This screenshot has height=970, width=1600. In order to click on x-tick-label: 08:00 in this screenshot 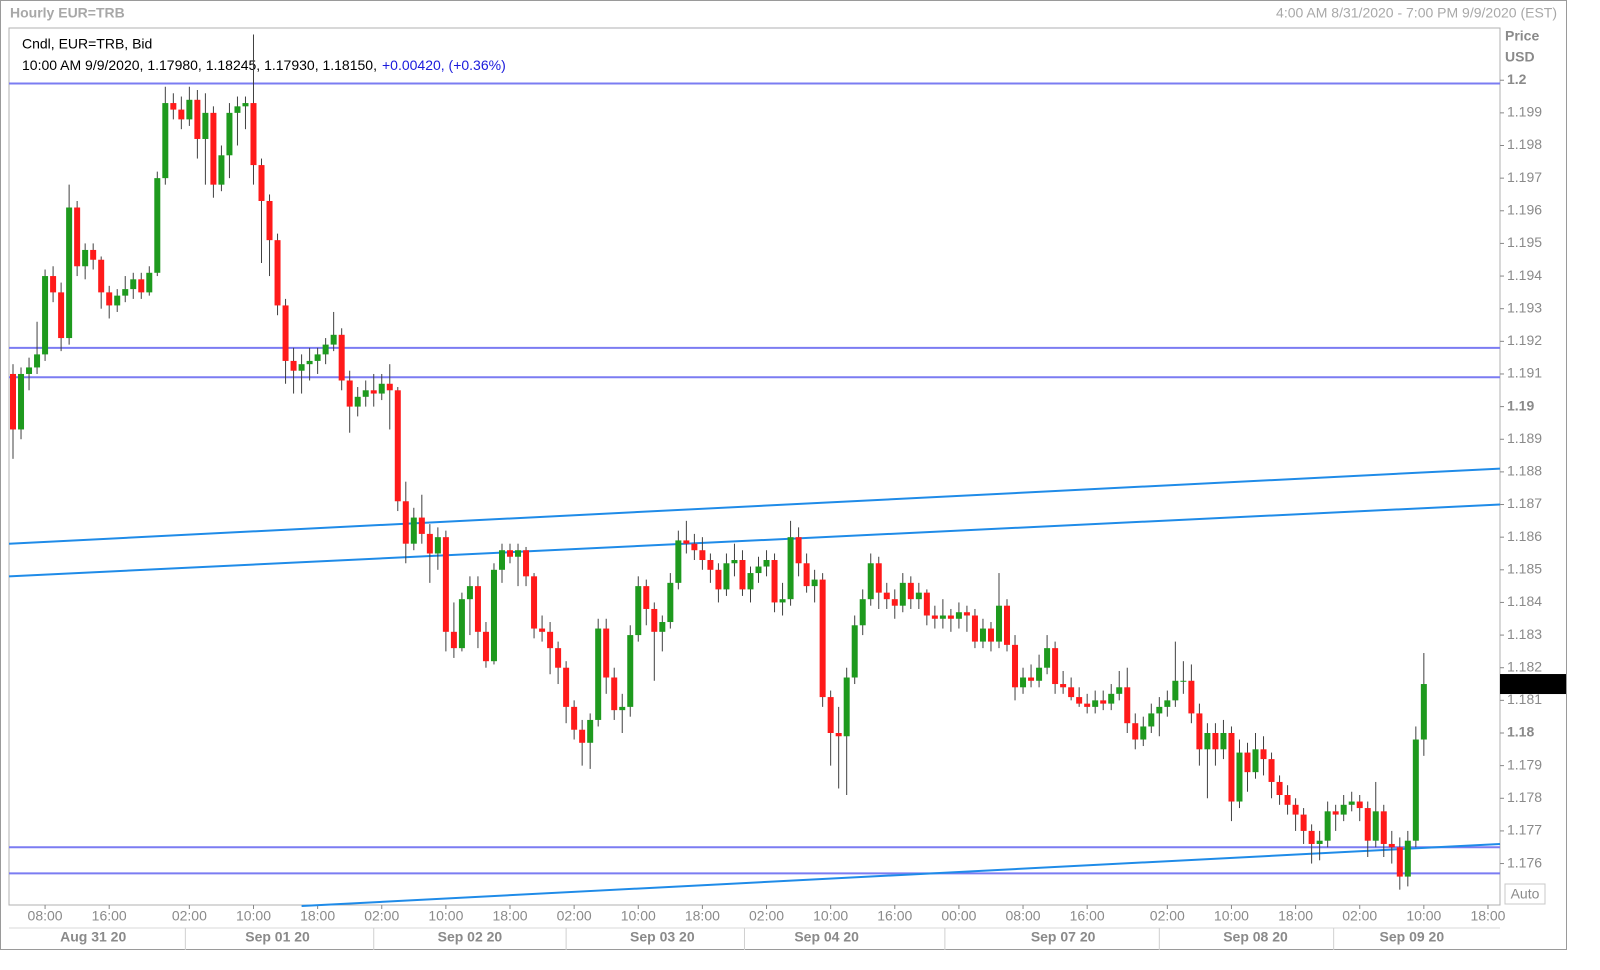, I will do `click(1023, 916)`.